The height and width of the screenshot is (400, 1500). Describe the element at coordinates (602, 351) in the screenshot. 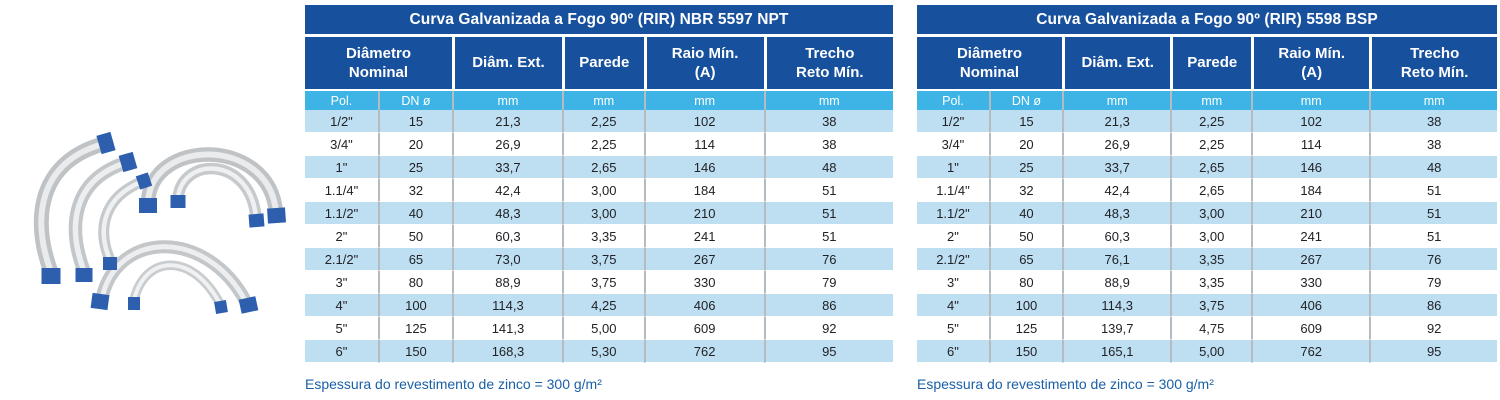

I see `cell-parede: 5,30` at that location.